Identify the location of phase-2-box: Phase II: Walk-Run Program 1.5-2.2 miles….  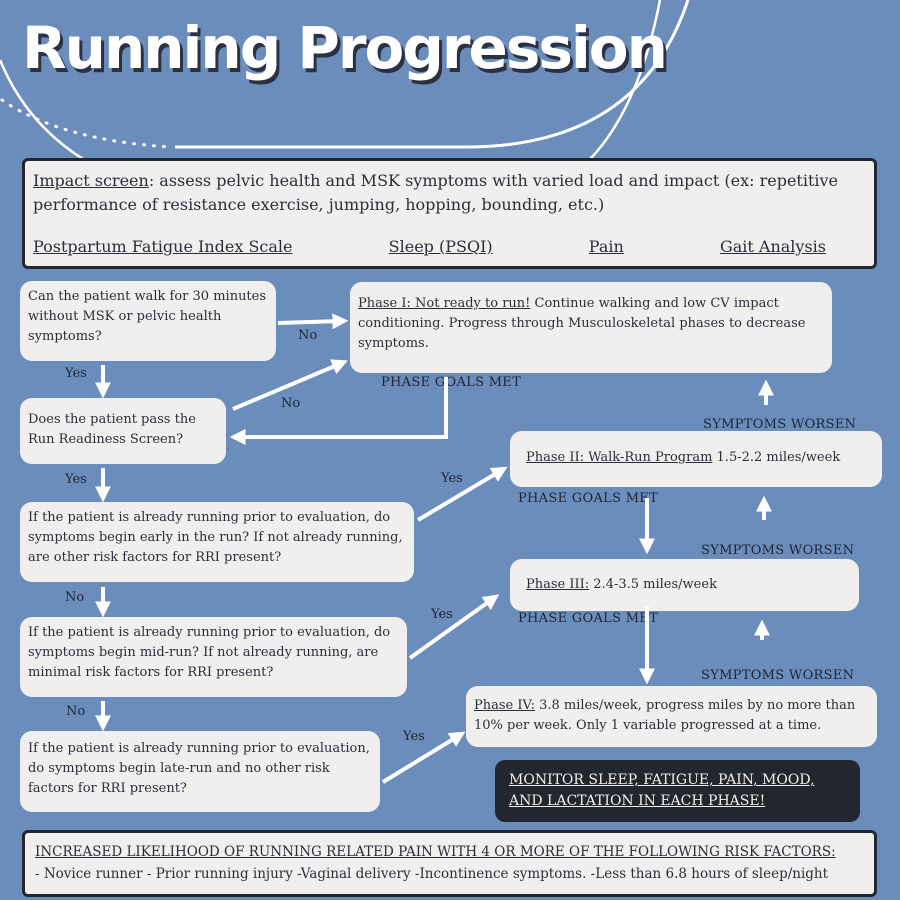
(696, 459).